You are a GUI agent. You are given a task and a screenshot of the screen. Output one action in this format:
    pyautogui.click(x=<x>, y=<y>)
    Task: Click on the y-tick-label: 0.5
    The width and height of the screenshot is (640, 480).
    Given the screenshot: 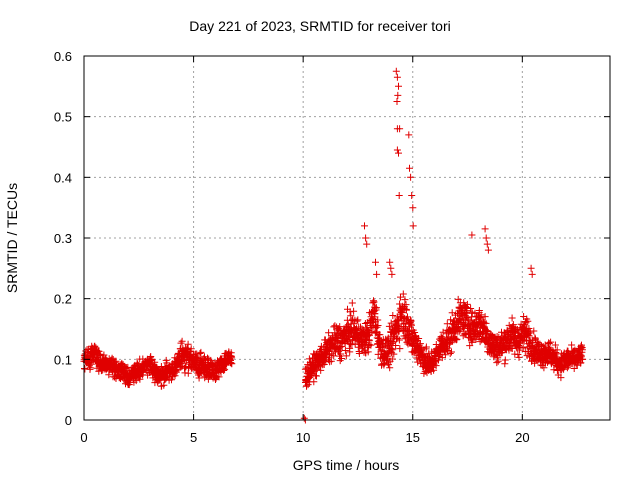 What is the action you would take?
    pyautogui.click(x=63, y=117)
    